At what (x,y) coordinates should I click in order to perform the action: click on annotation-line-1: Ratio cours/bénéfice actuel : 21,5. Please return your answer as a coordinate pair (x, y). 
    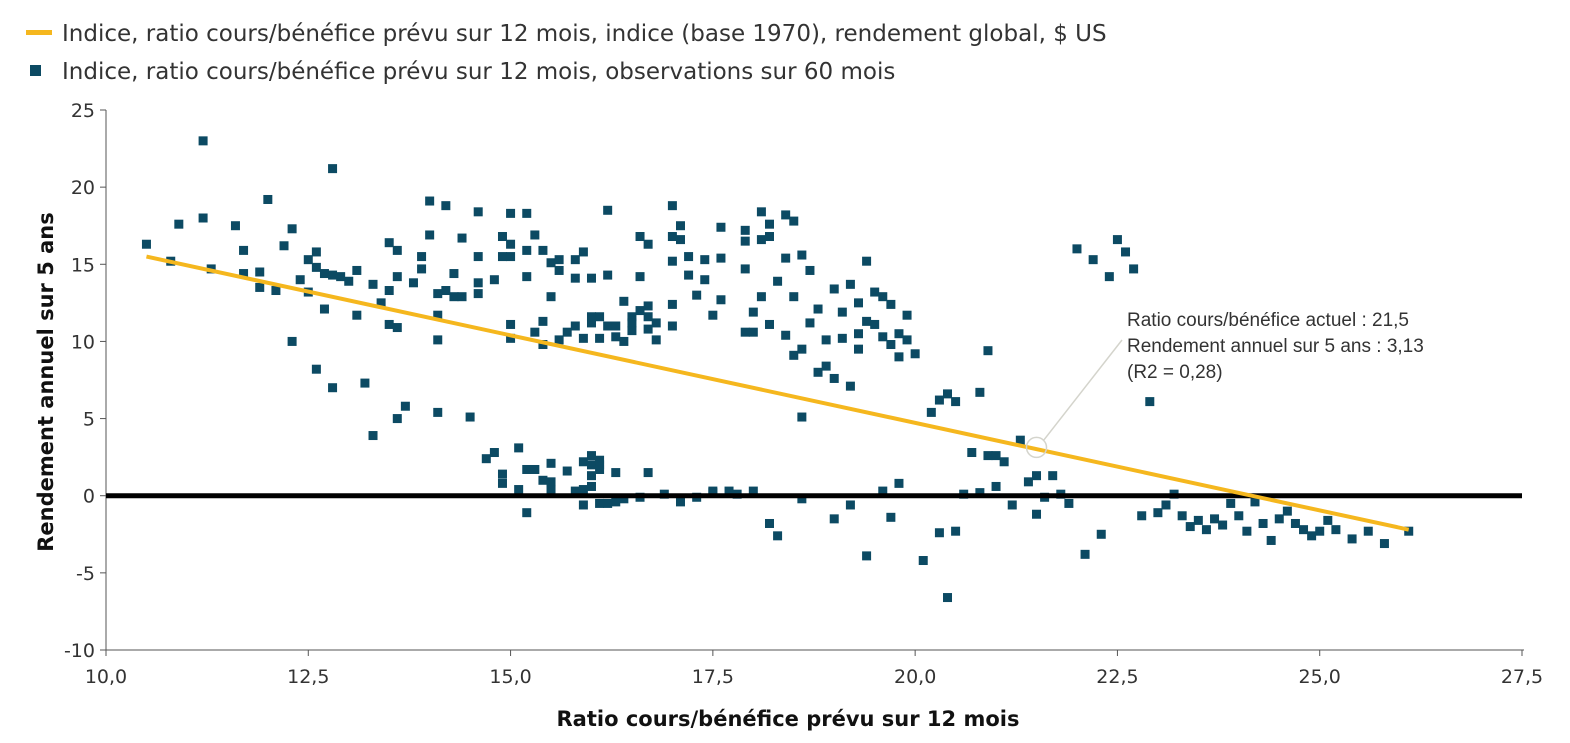
    Looking at the image, I should click on (1268, 320).